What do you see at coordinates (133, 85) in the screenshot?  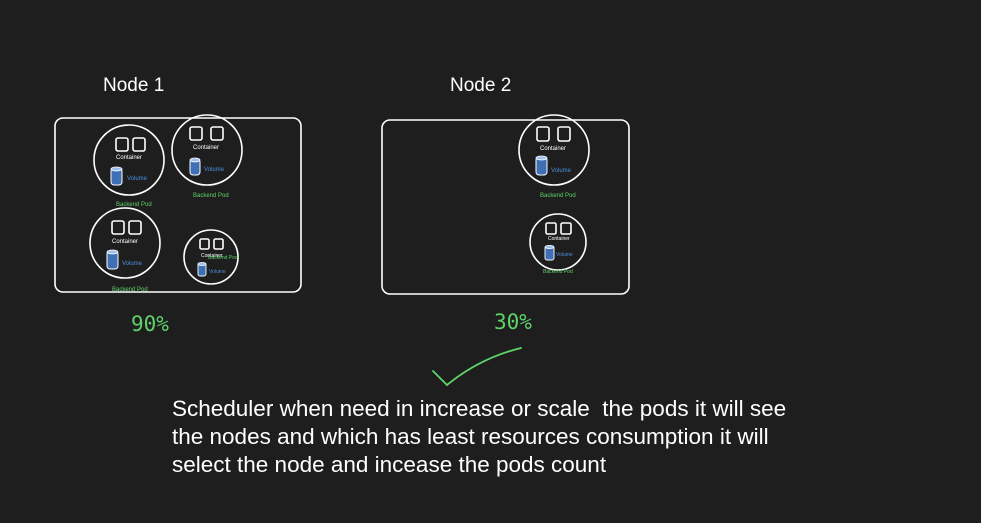 I see `node-1-title: Node 1` at bounding box center [133, 85].